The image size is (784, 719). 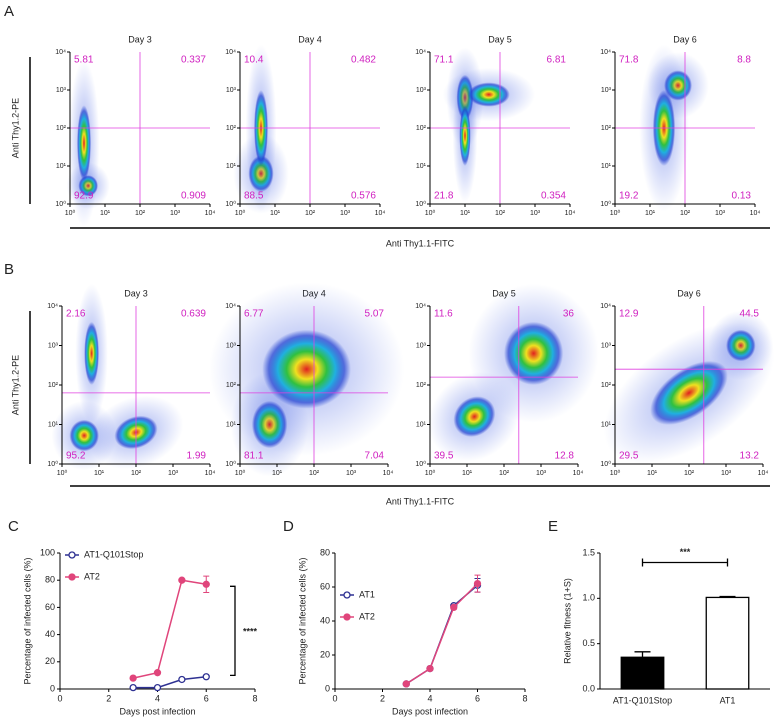 What do you see at coordinates (193, 314) in the screenshot?
I see `quadrant-value: 0.639` at bounding box center [193, 314].